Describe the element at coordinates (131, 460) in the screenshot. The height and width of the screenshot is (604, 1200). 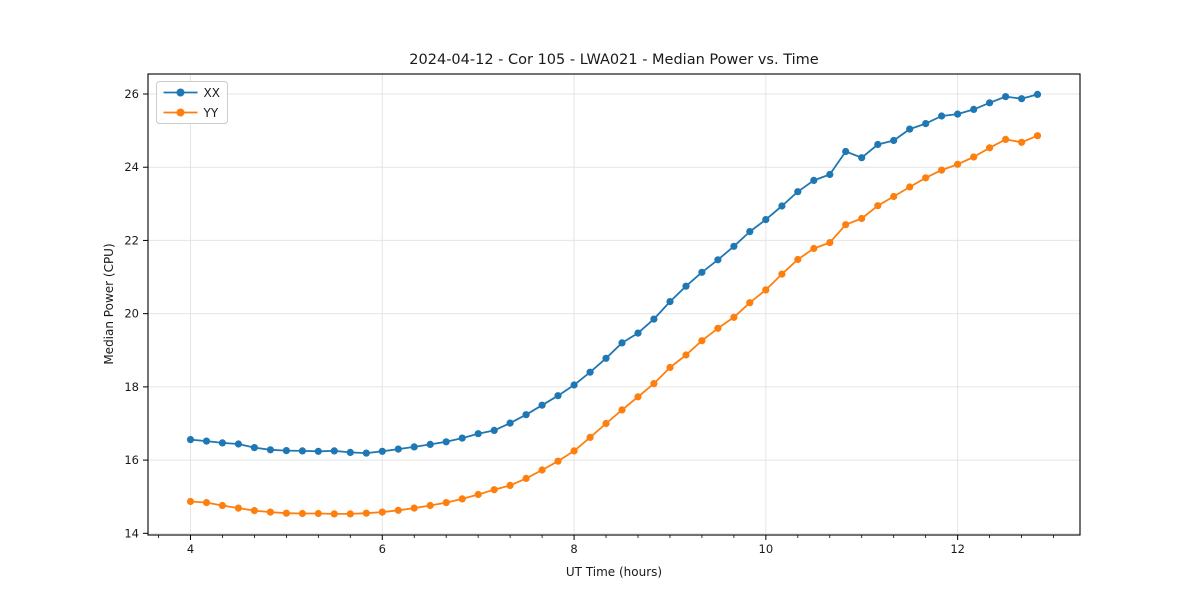
I see `y-tick-label: 16` at that location.